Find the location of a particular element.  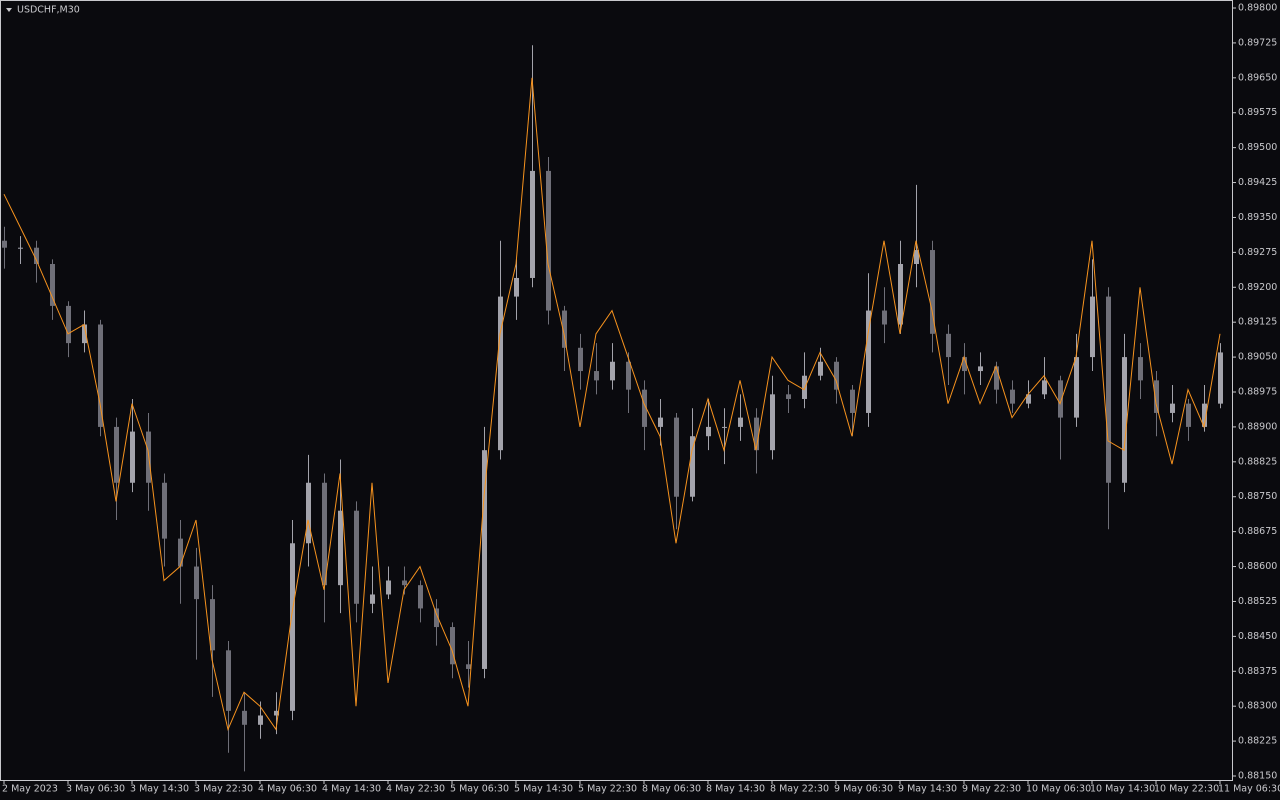

y-tick-label: 0.88225 is located at coordinates (1257, 741).